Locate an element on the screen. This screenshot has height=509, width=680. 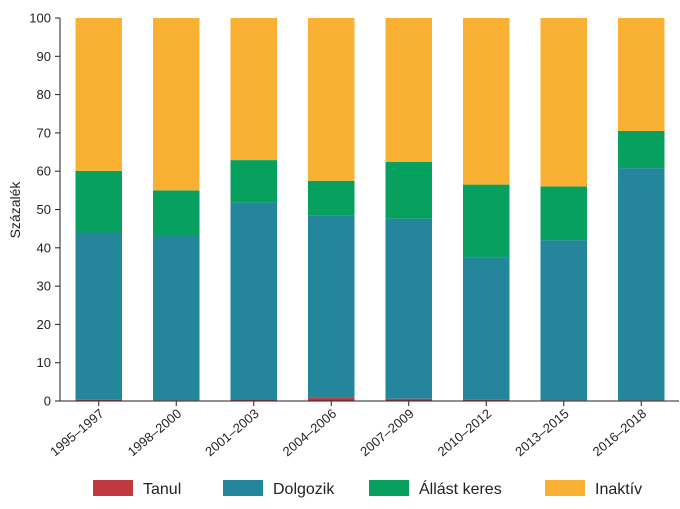
y-tick-label: 100 is located at coordinates (40, 18).